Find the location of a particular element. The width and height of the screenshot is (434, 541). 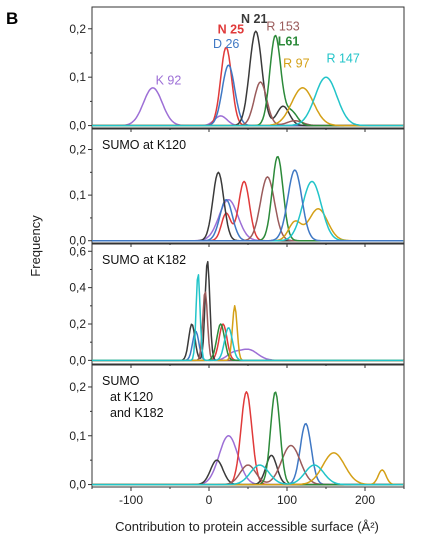

y-tick-label: 0,6 is located at coordinates (77, 251).